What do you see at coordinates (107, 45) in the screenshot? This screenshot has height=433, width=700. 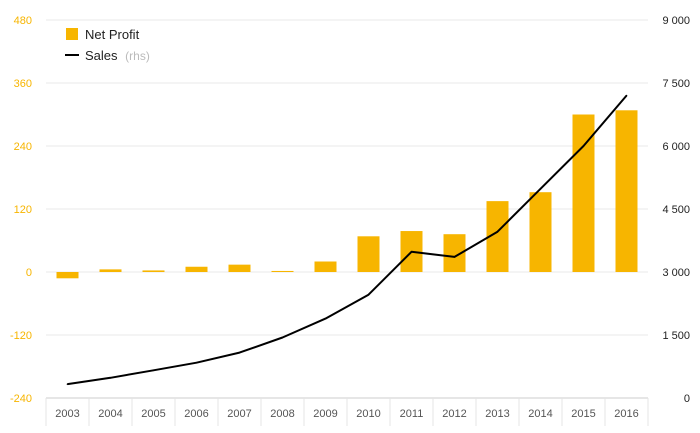 I see `legend: Net Profit Sales (rhs)` at bounding box center [107, 45].